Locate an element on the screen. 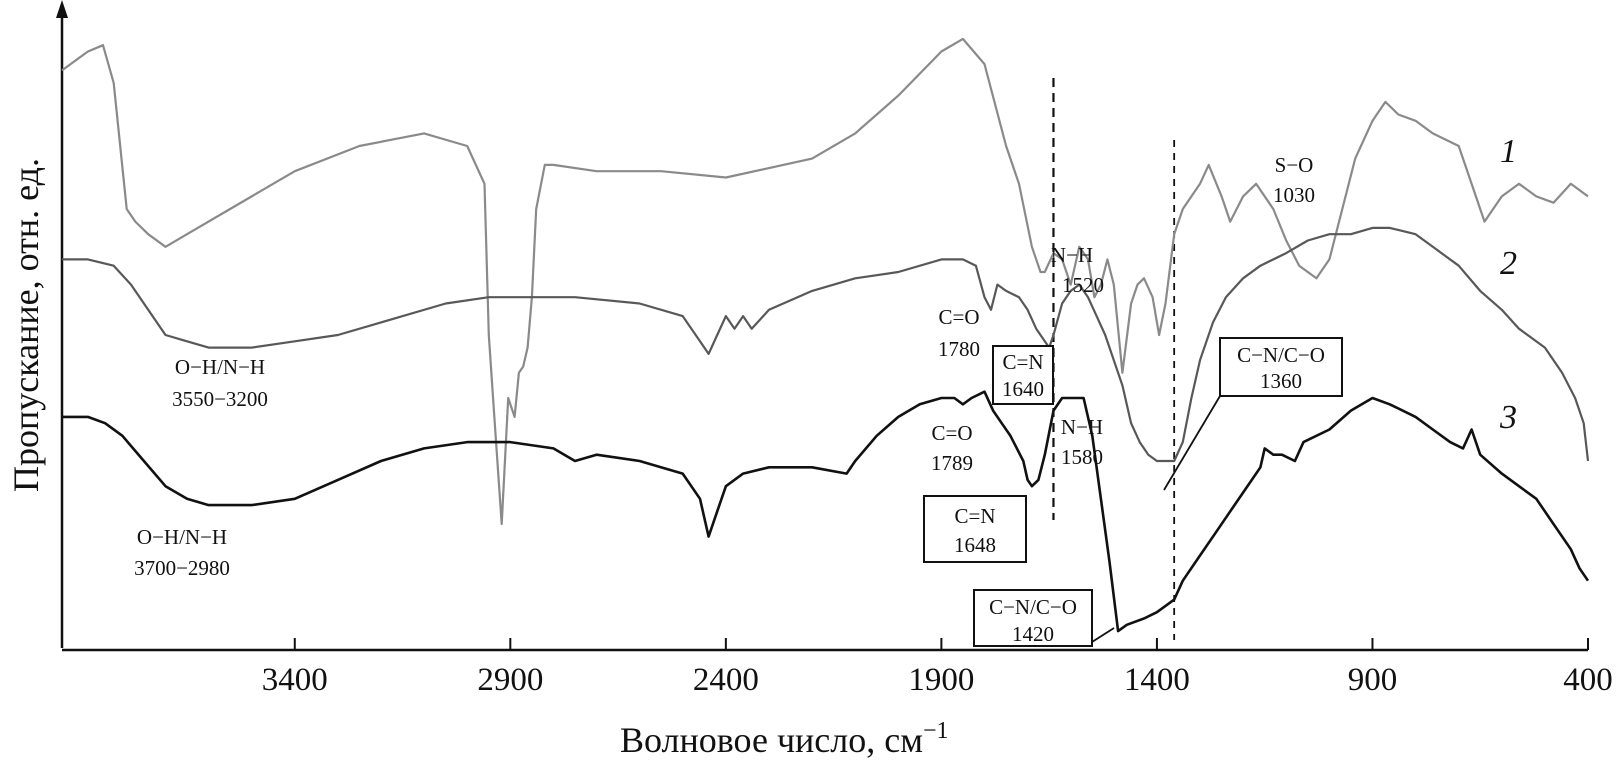 The image size is (1620, 765). annotation-c-n-c-o-1-box is located at coordinates (1281, 367).